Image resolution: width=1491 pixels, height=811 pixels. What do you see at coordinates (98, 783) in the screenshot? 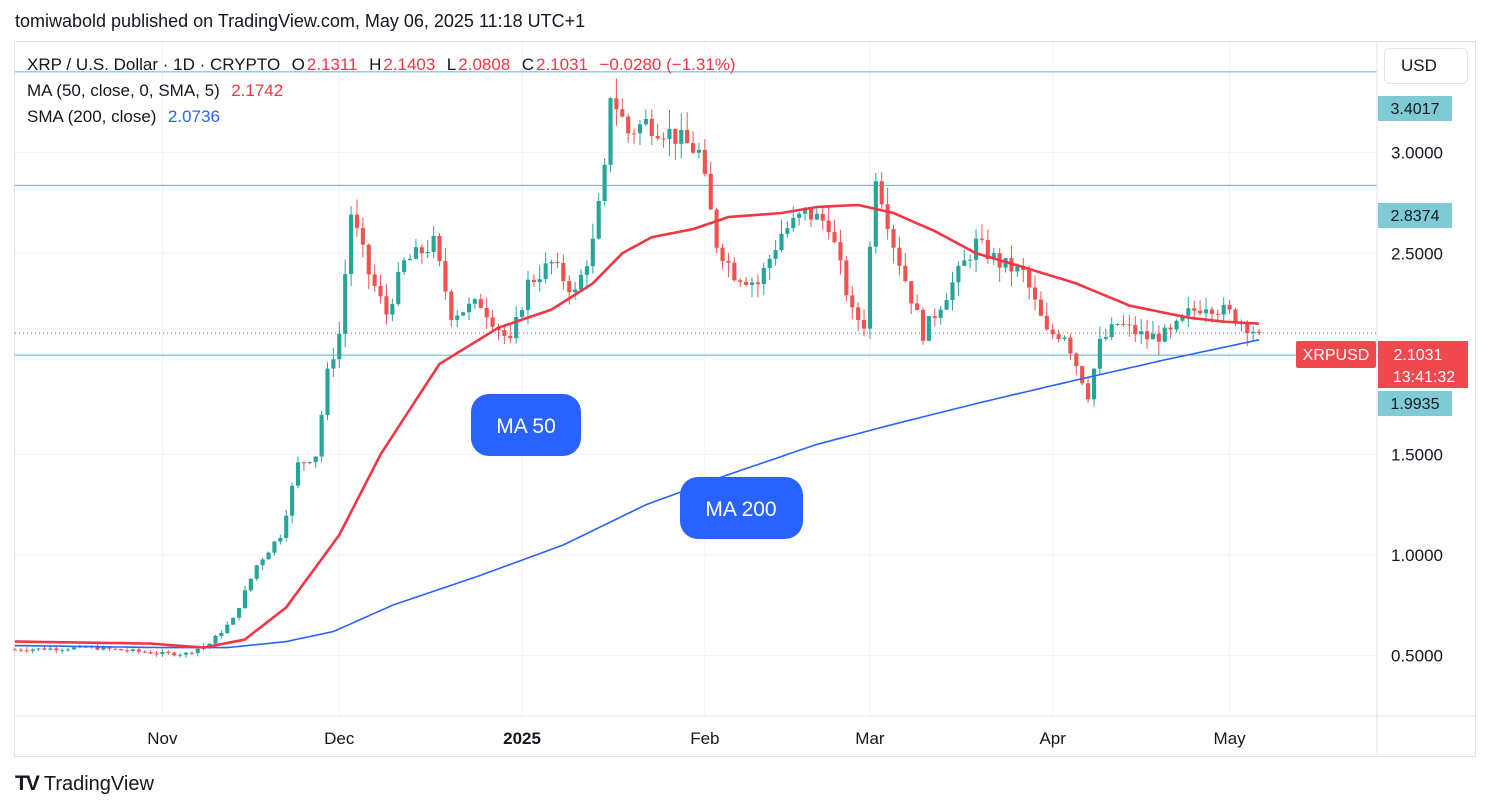
I see `brand-name: TradingView` at bounding box center [98, 783].